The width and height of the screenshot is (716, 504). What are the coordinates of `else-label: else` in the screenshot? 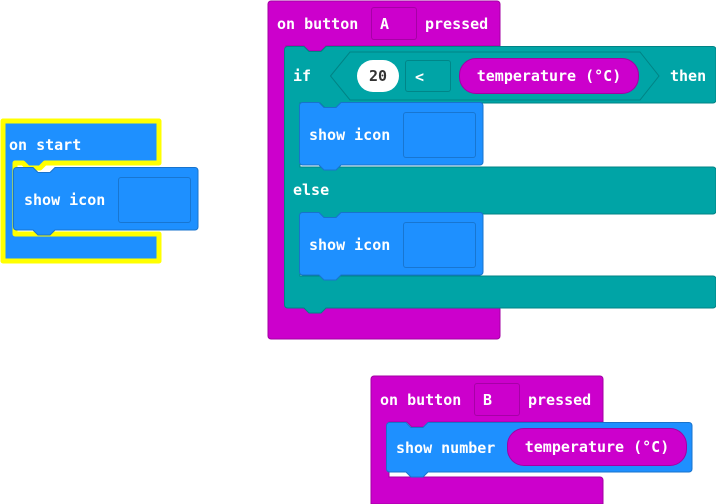 It's located at (311, 190).